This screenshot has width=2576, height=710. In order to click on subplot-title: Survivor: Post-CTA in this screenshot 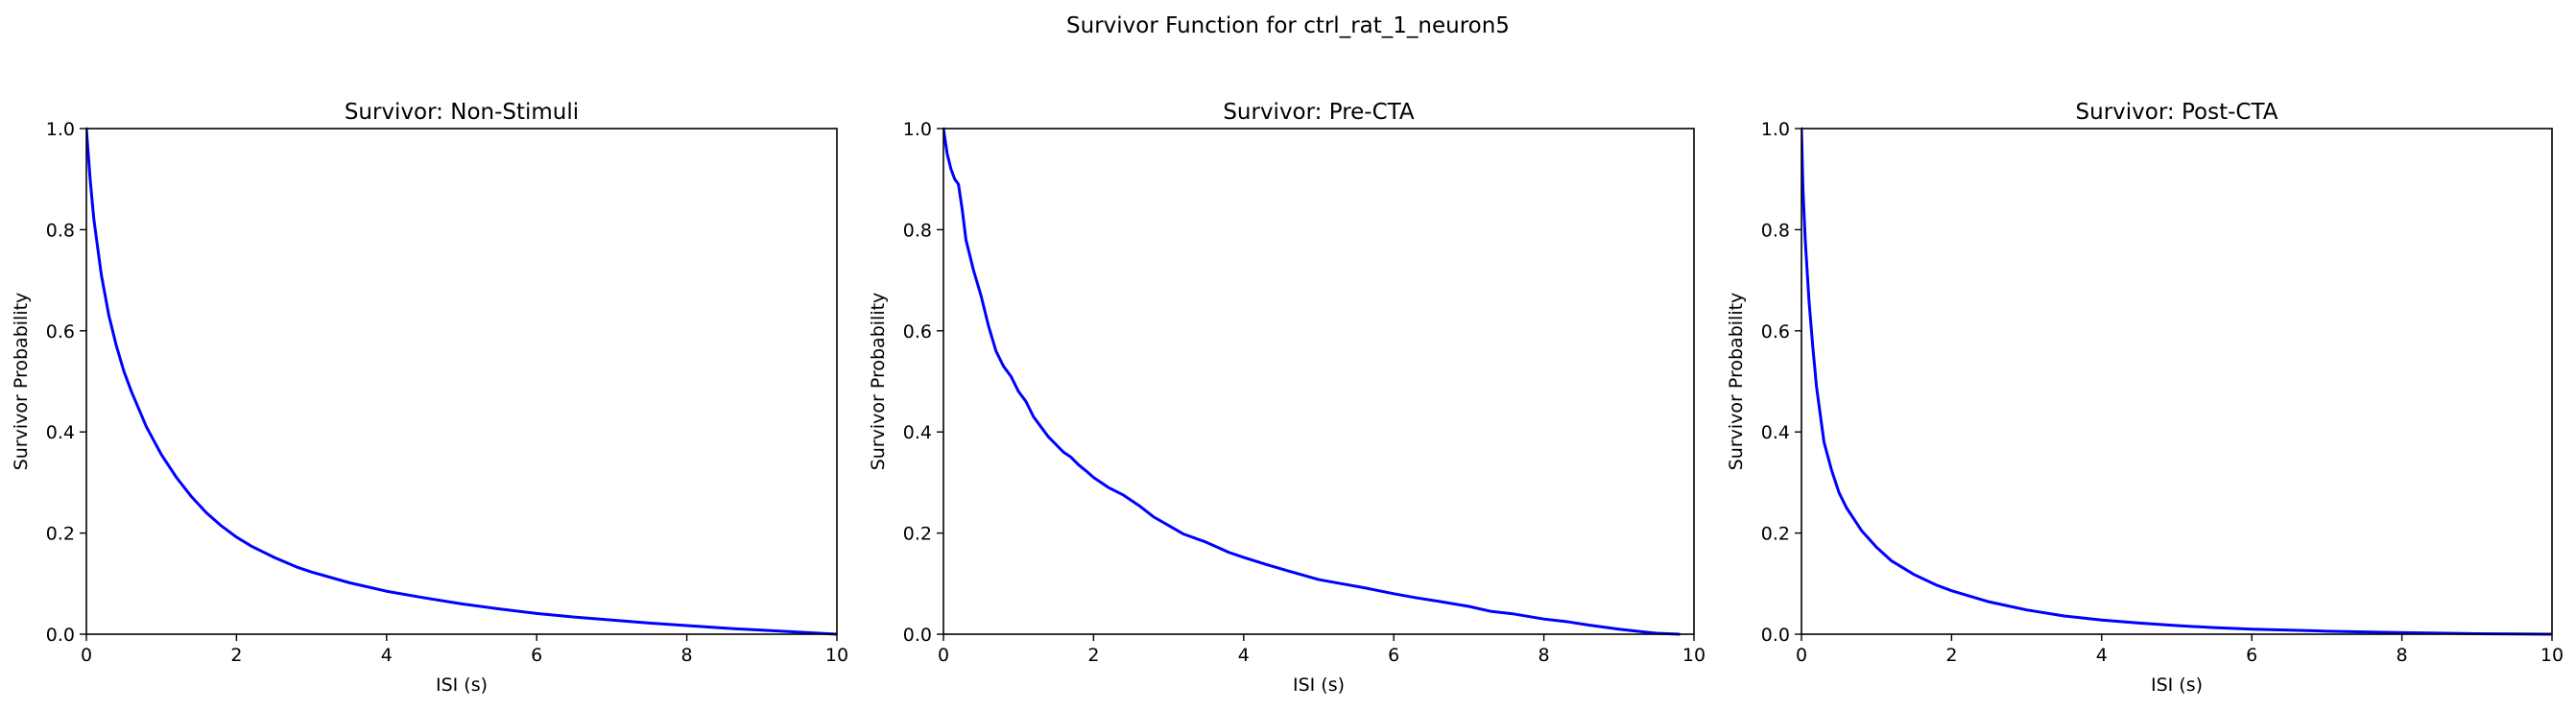, I will do `click(2177, 112)`.